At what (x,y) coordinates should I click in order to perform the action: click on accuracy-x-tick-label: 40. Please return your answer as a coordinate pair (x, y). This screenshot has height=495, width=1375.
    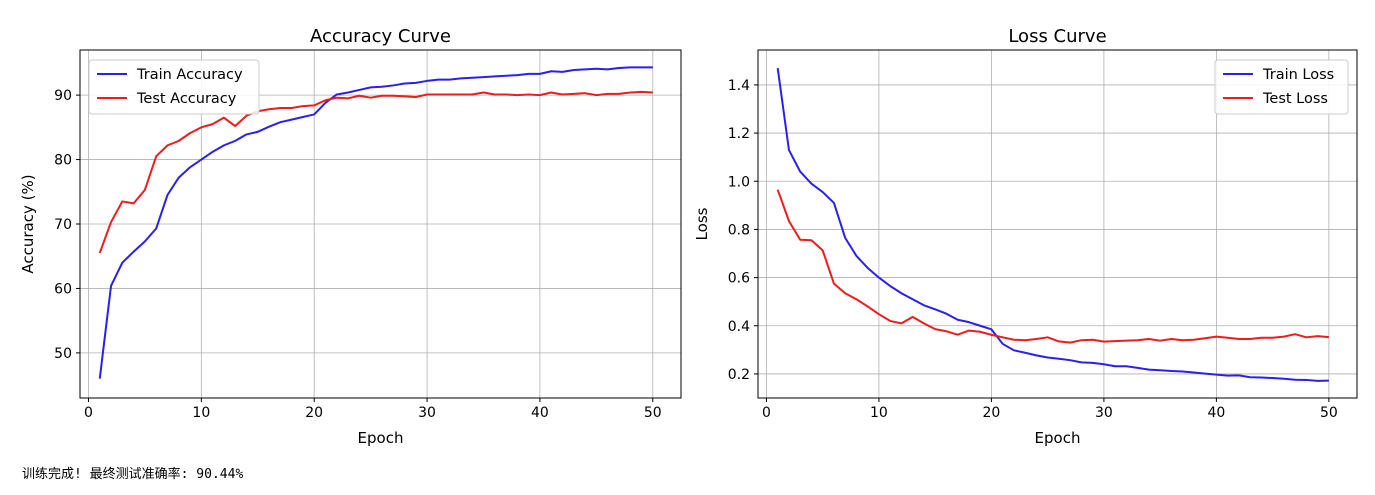
    Looking at the image, I should click on (540, 413).